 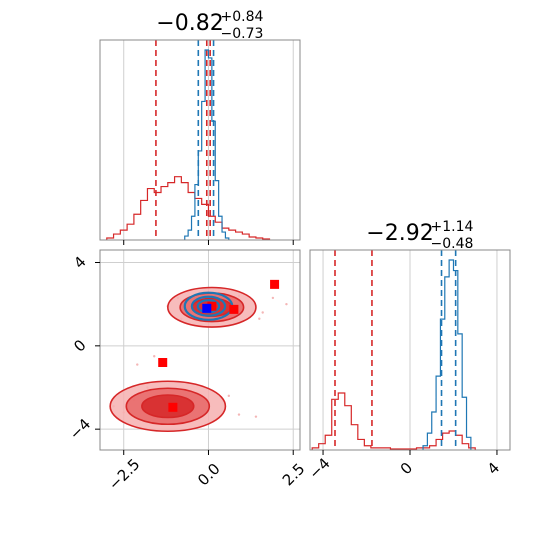 I want to click on y-tick-label: 0, so click(x=79, y=345).